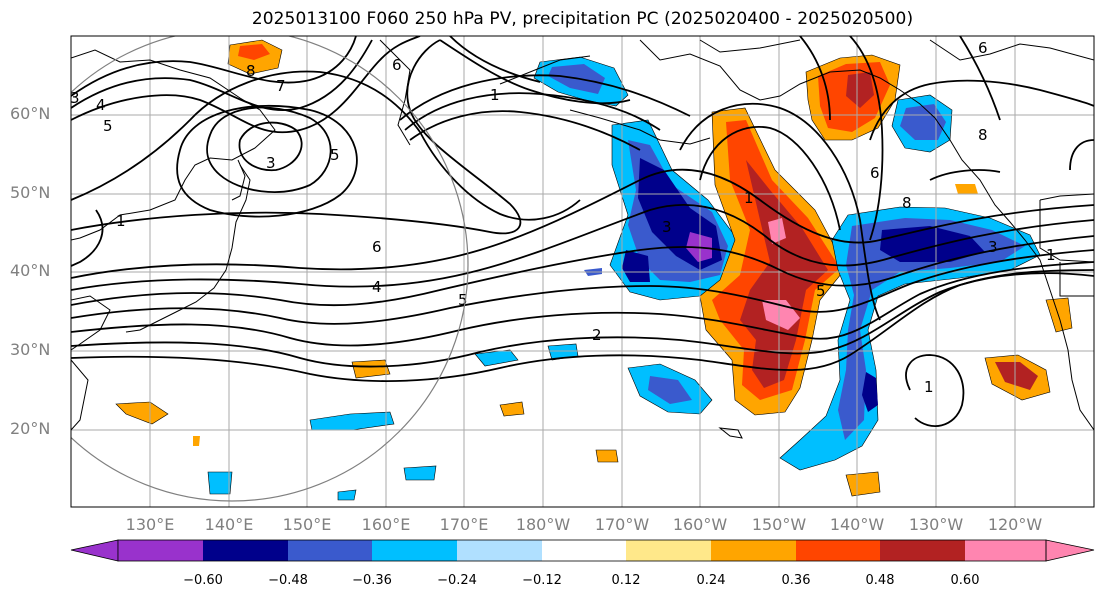 The height and width of the screenshot is (601, 1105). What do you see at coordinates (30, 270) in the screenshot?
I see `lat-label: 40°N` at bounding box center [30, 270].